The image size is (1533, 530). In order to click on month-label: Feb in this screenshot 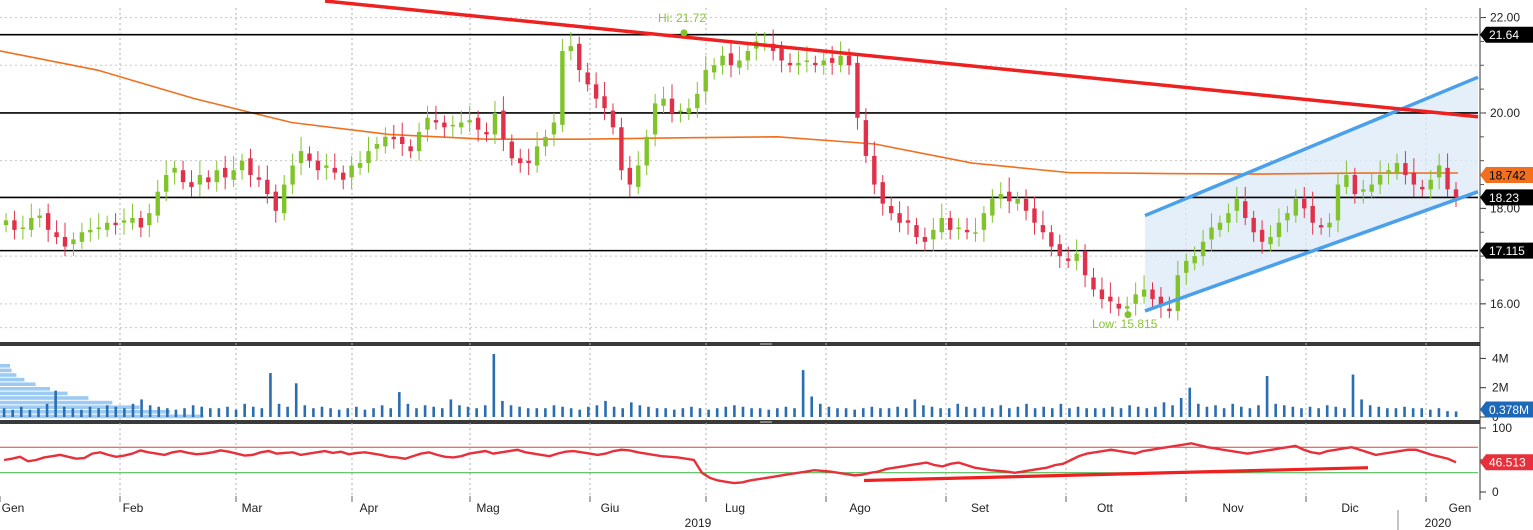, I will do `click(133, 508)`.